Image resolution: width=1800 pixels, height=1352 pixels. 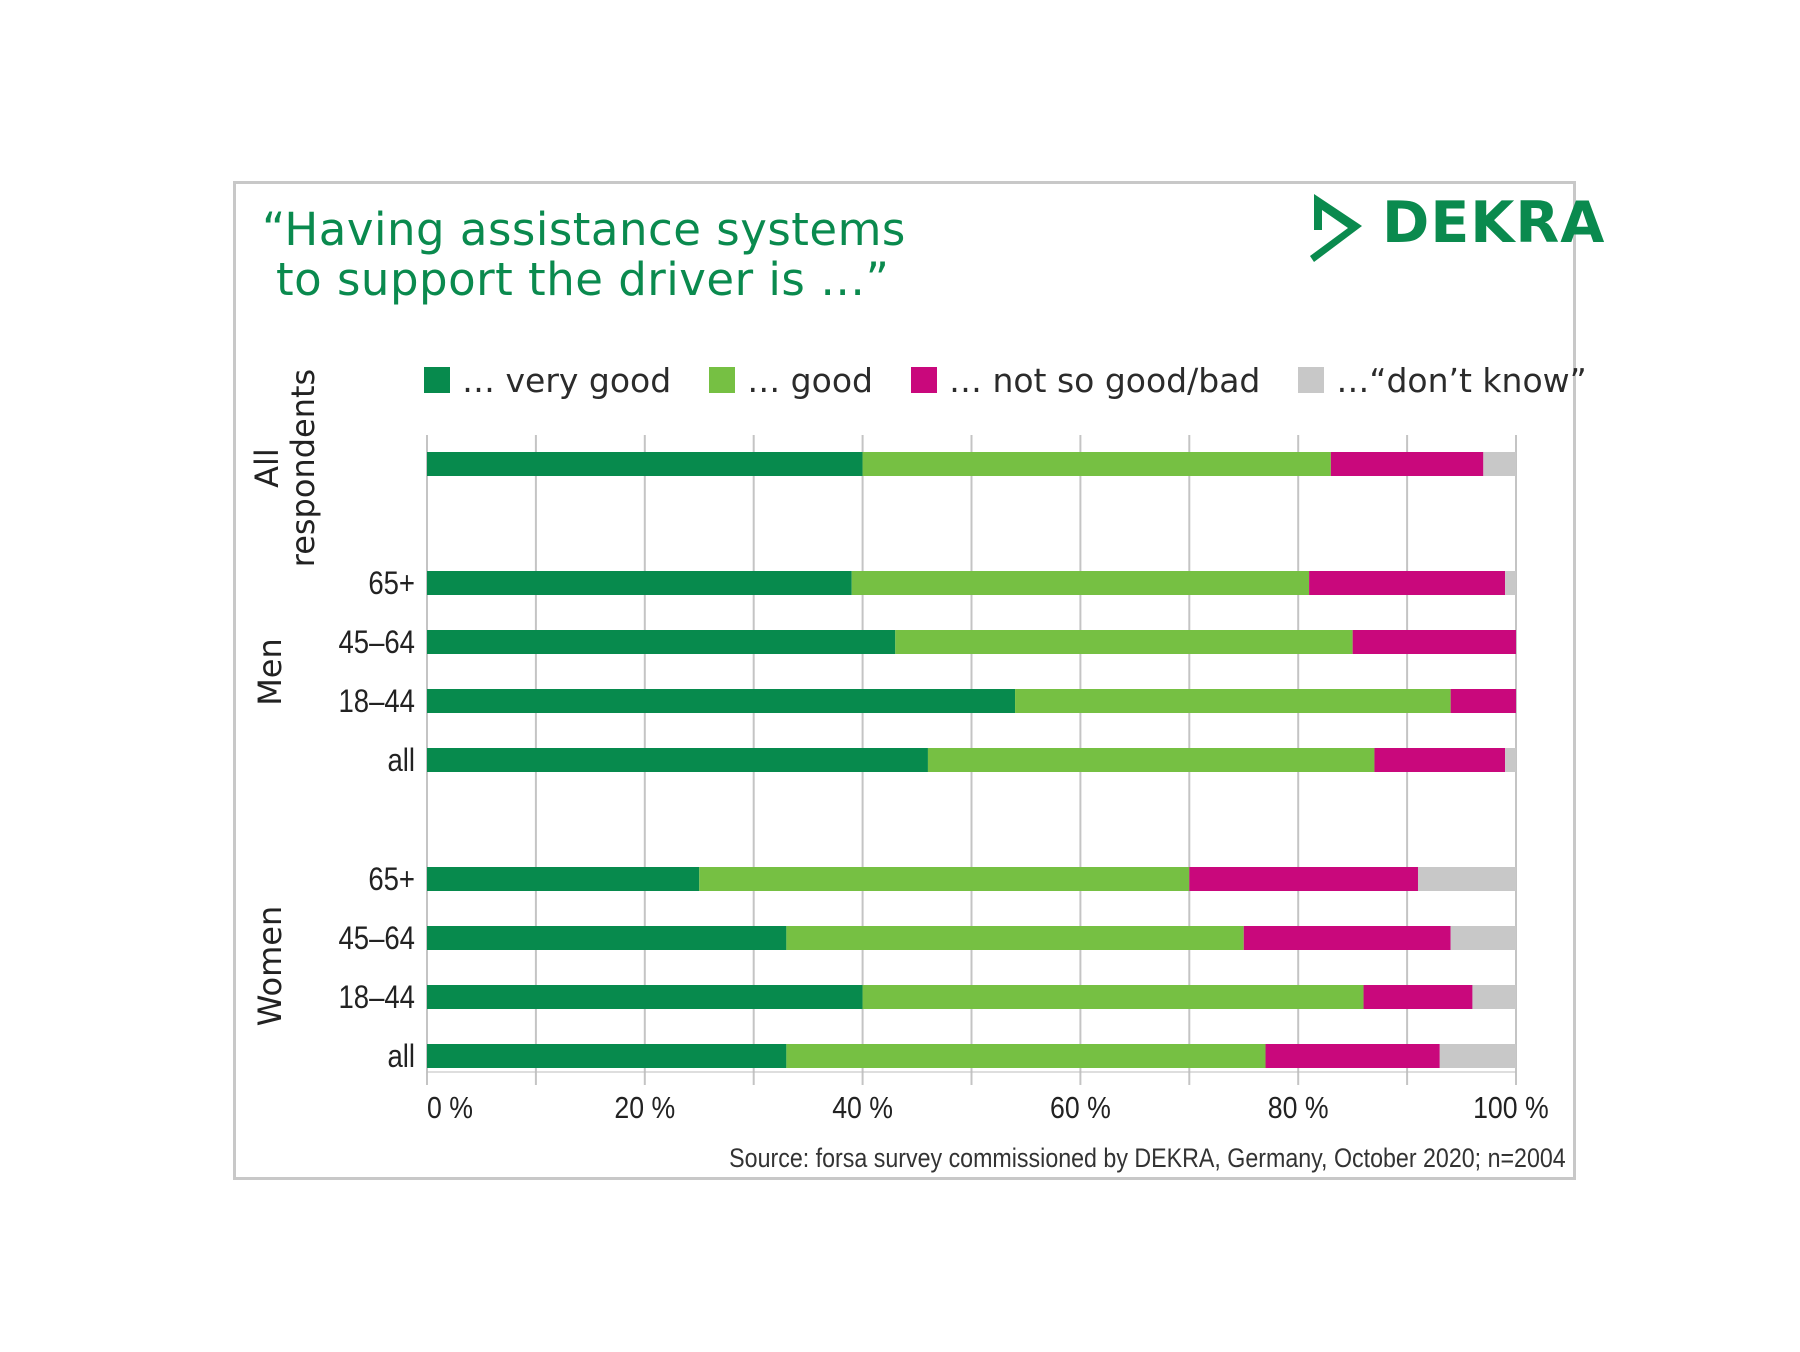 What do you see at coordinates (583, 279) in the screenshot?
I see `title-line-2: to support the driver is …”` at bounding box center [583, 279].